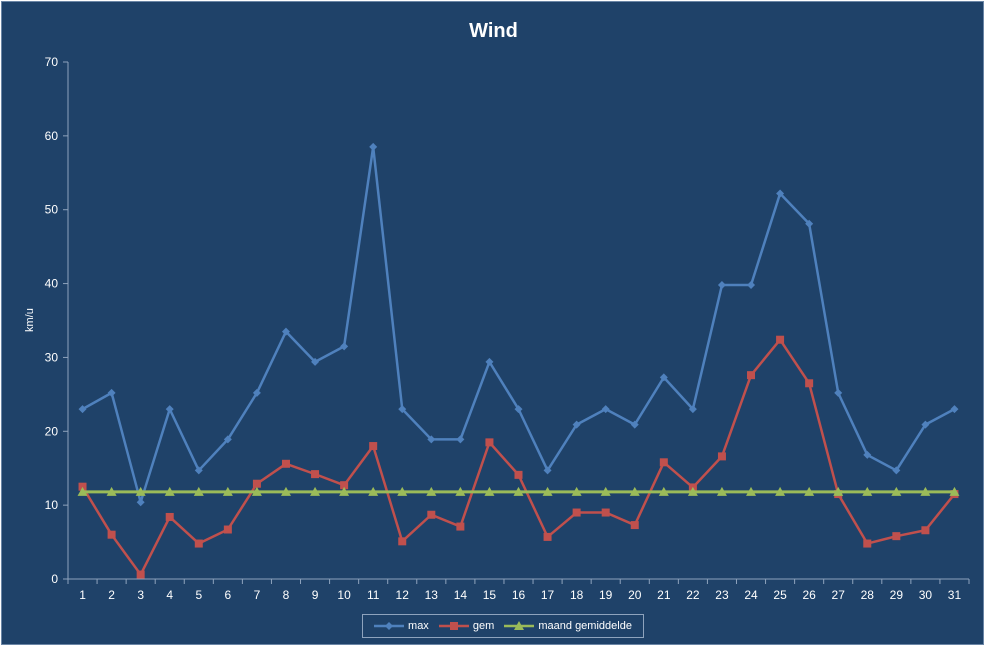 The image size is (987, 648). I want to click on legend-item-max: max, so click(401, 626).